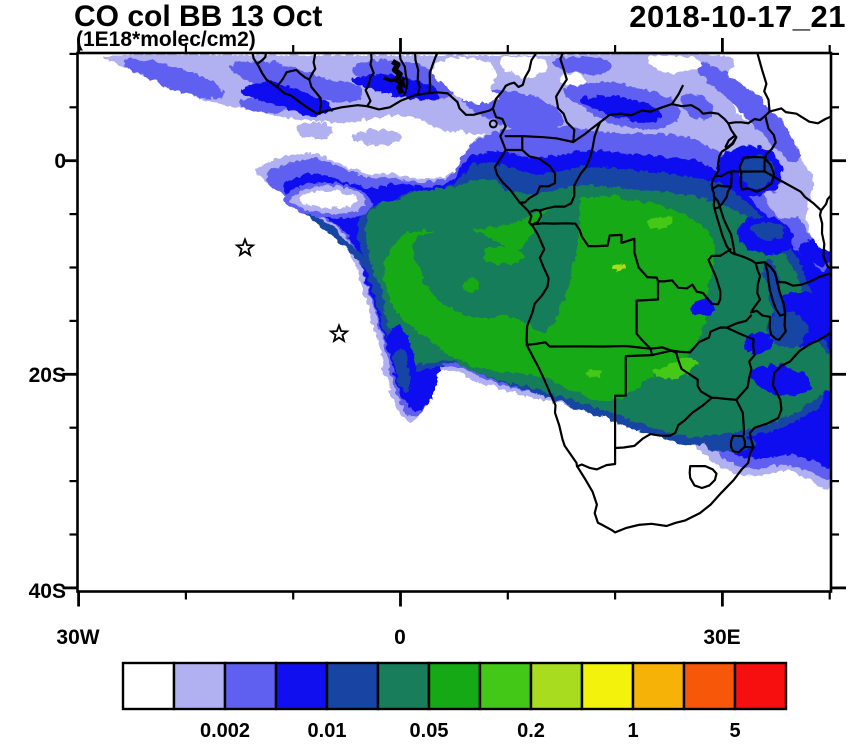 Image resolution: width=850 pixels, height=747 pixels. I want to click on svg-text: CO col BB 13 Oct, so click(198, 16).